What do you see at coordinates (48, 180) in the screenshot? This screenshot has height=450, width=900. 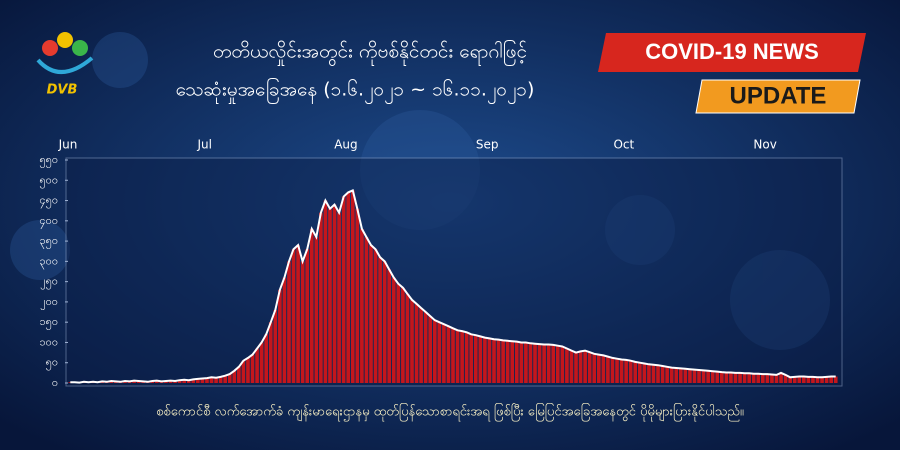 I see `y-tick-label: ၅၀၀` at bounding box center [48, 180].